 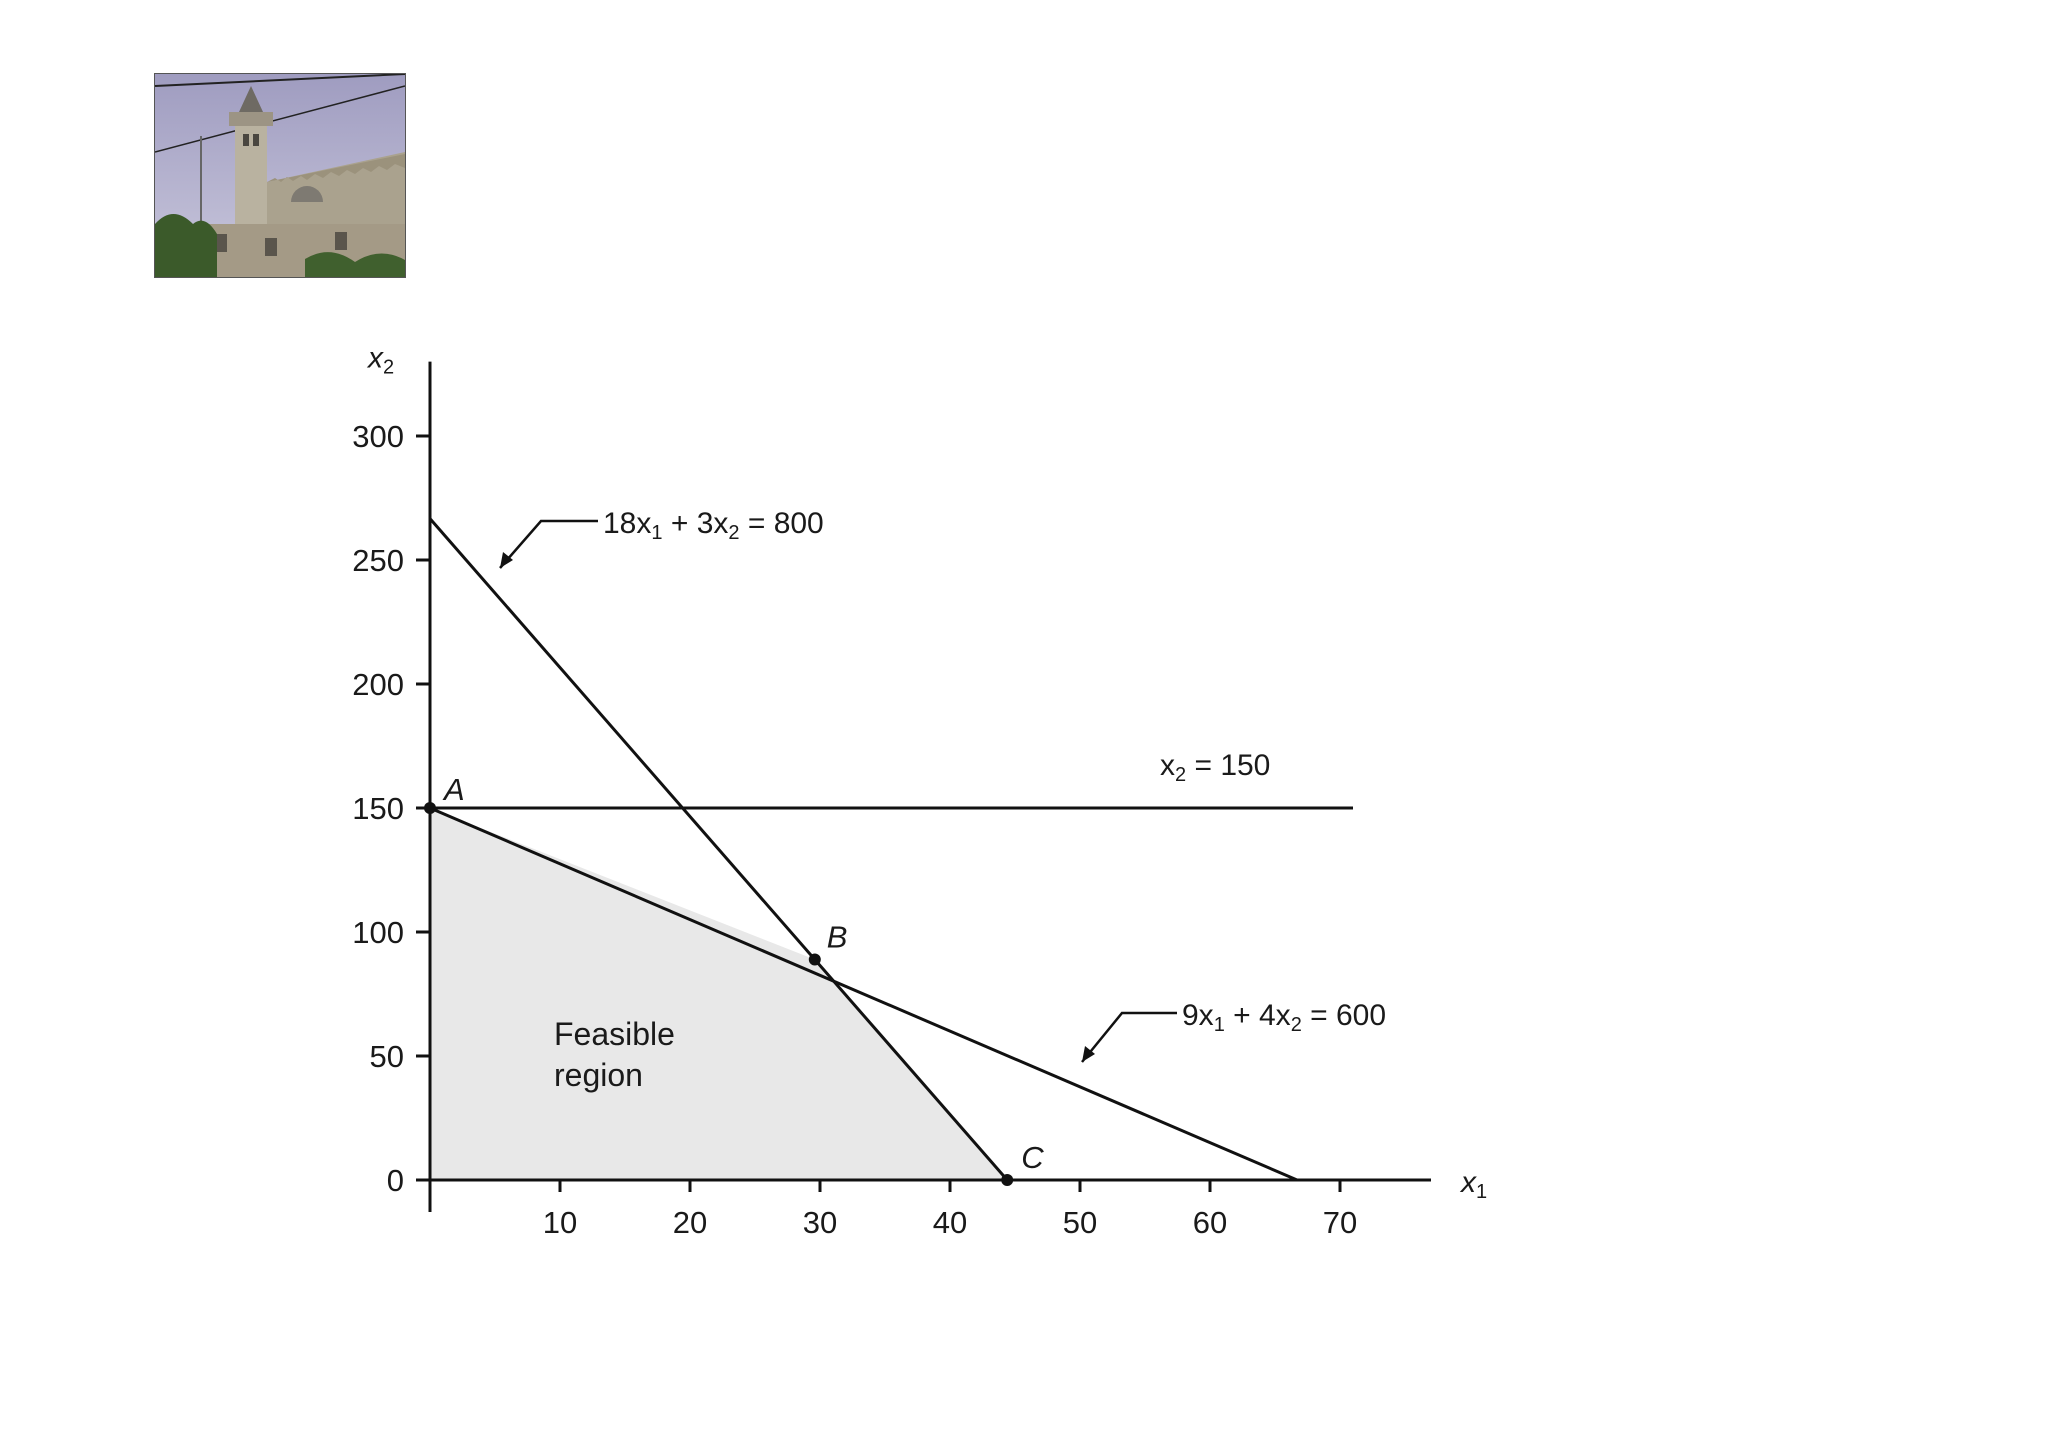 What do you see at coordinates (378, 808) in the screenshot?
I see `y-tick-label: 150` at bounding box center [378, 808].